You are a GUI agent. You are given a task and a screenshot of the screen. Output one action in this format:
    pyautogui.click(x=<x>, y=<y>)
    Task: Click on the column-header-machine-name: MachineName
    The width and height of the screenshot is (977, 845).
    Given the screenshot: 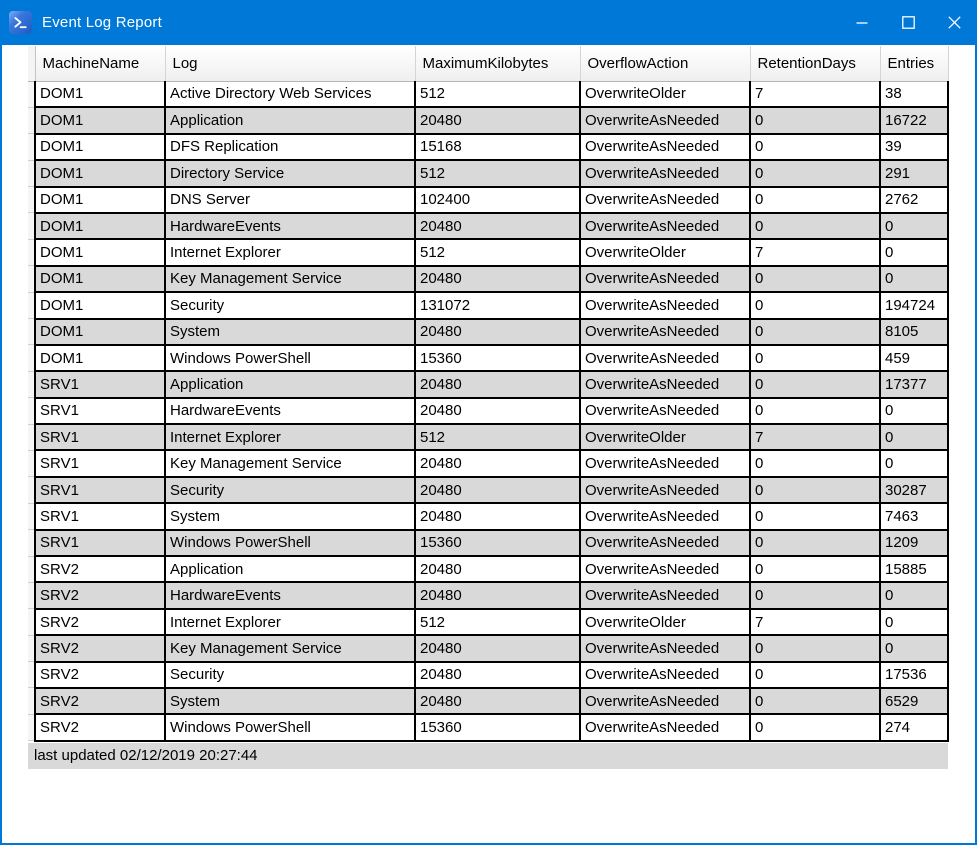 What is the action you would take?
    pyautogui.click(x=100, y=64)
    